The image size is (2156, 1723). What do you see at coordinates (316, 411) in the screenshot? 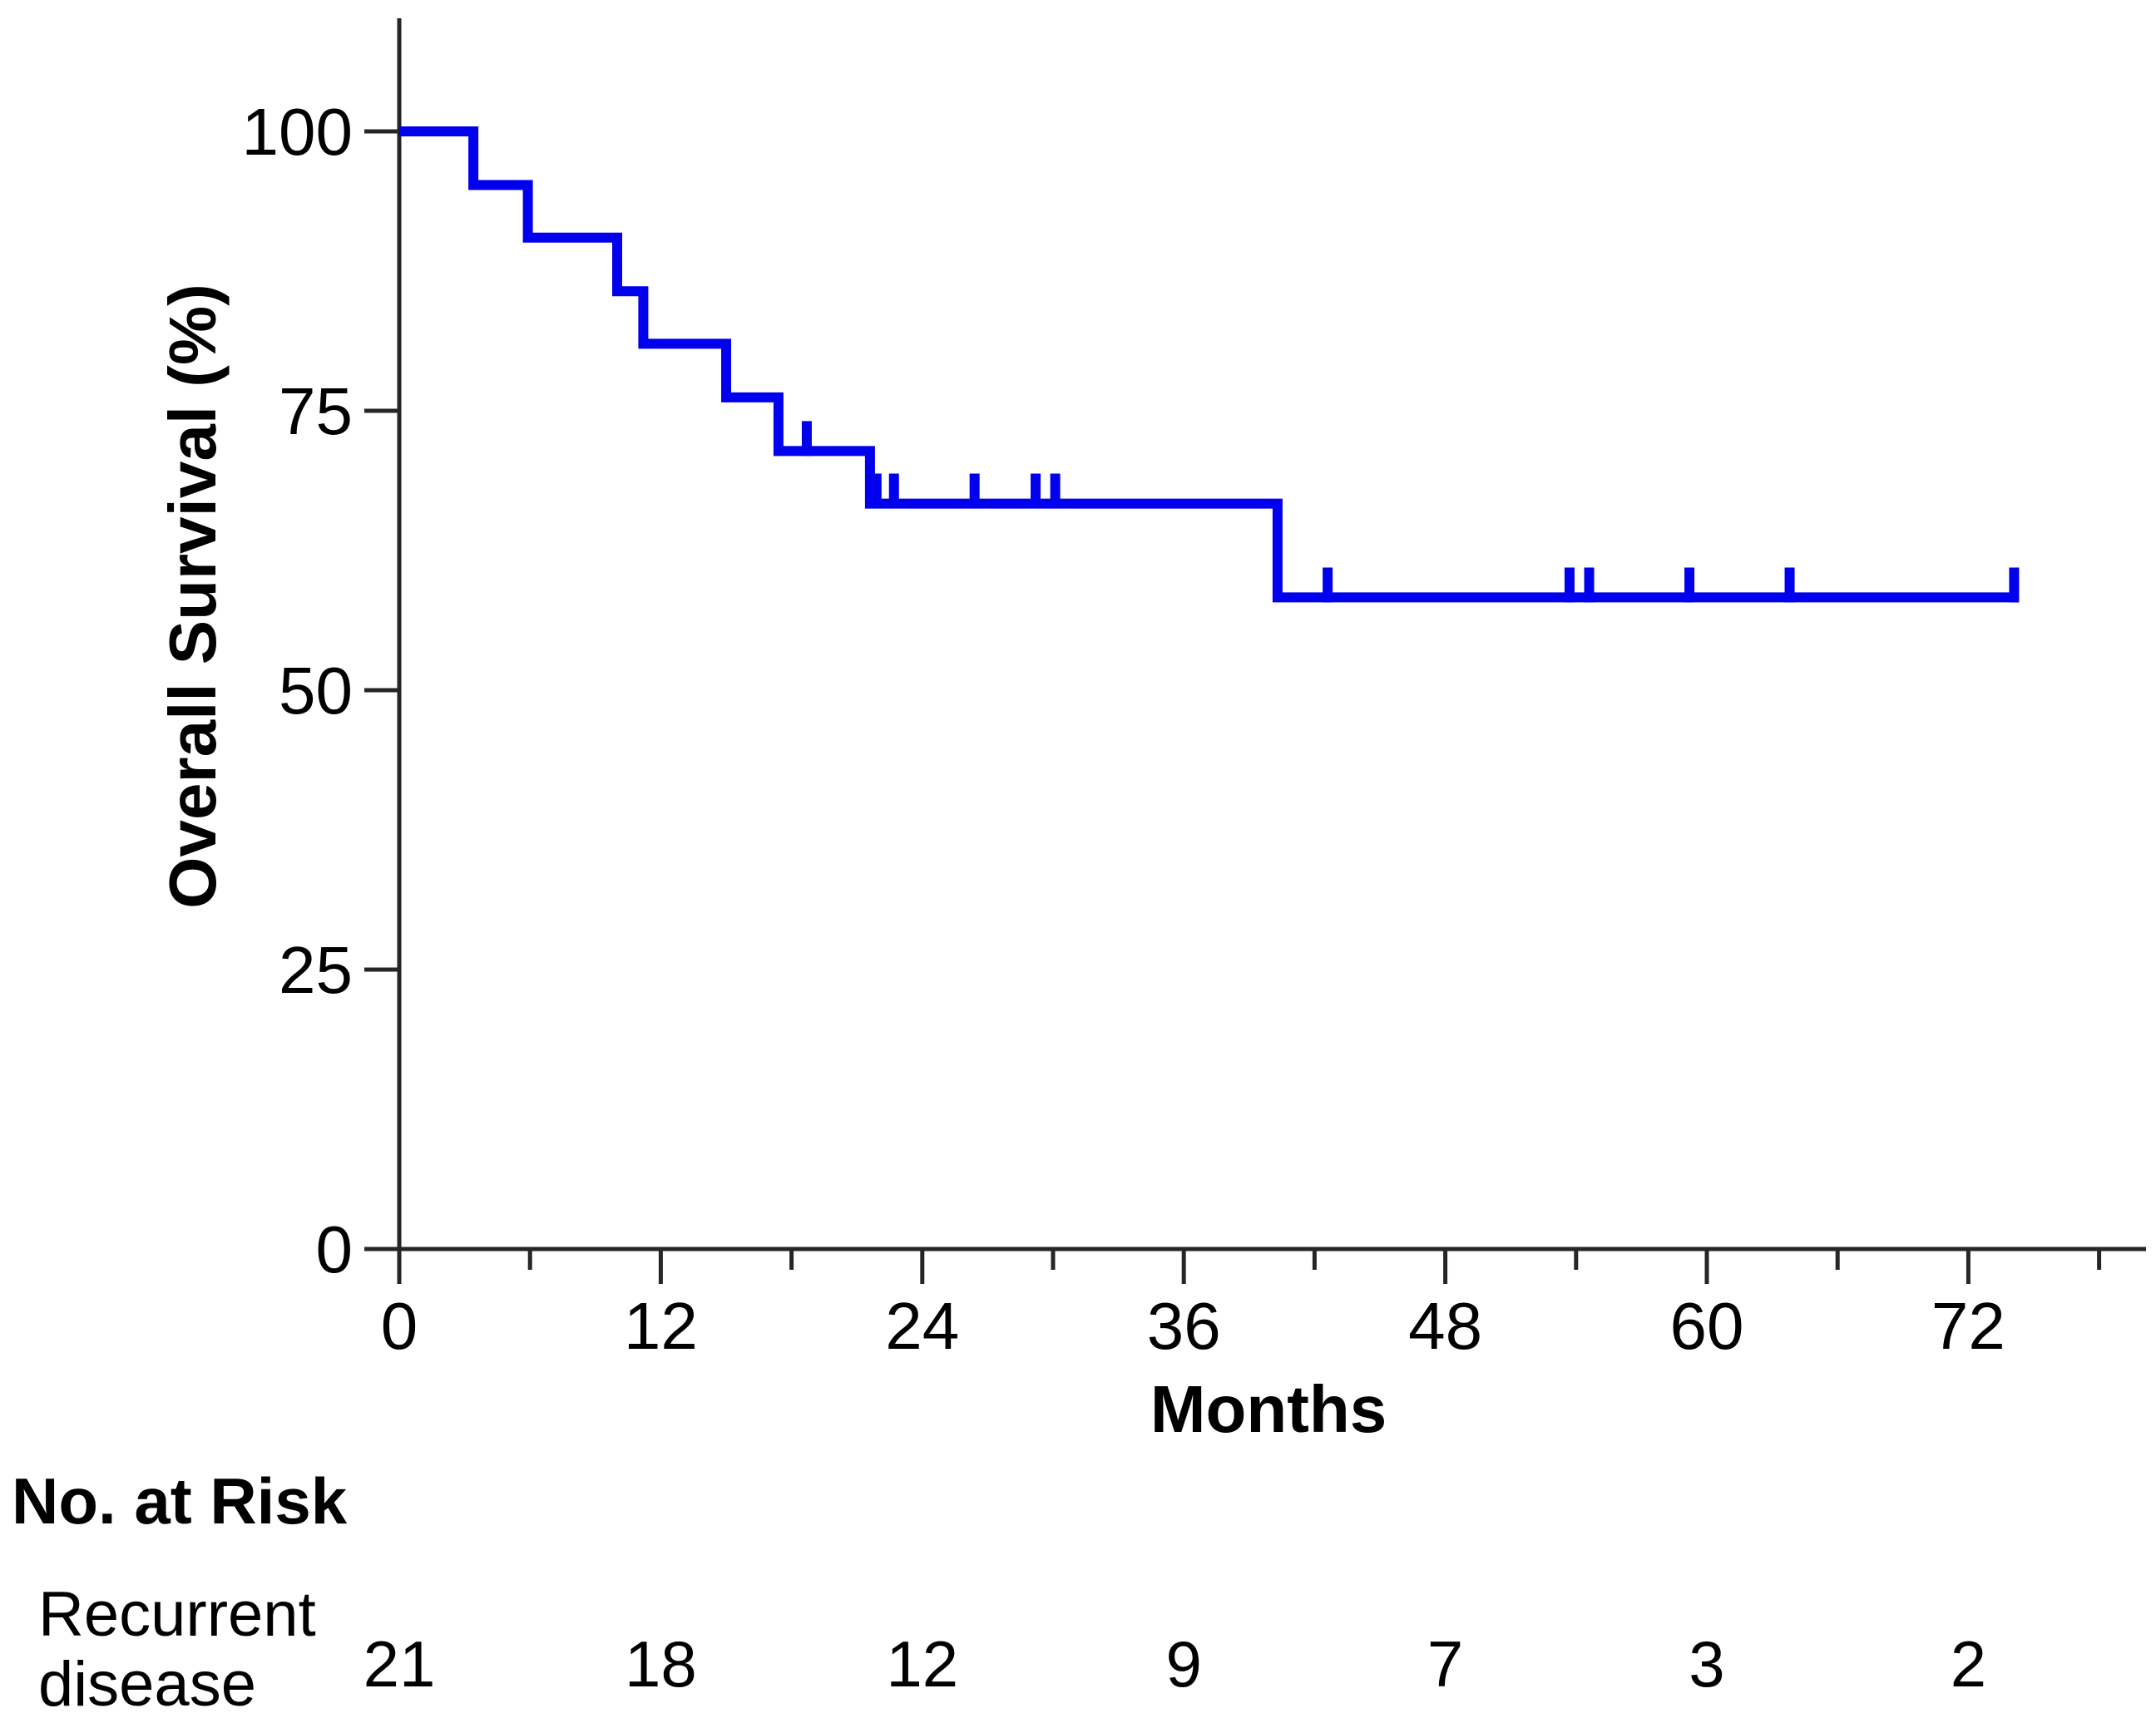
I see `y-tick-label: 75` at bounding box center [316, 411].